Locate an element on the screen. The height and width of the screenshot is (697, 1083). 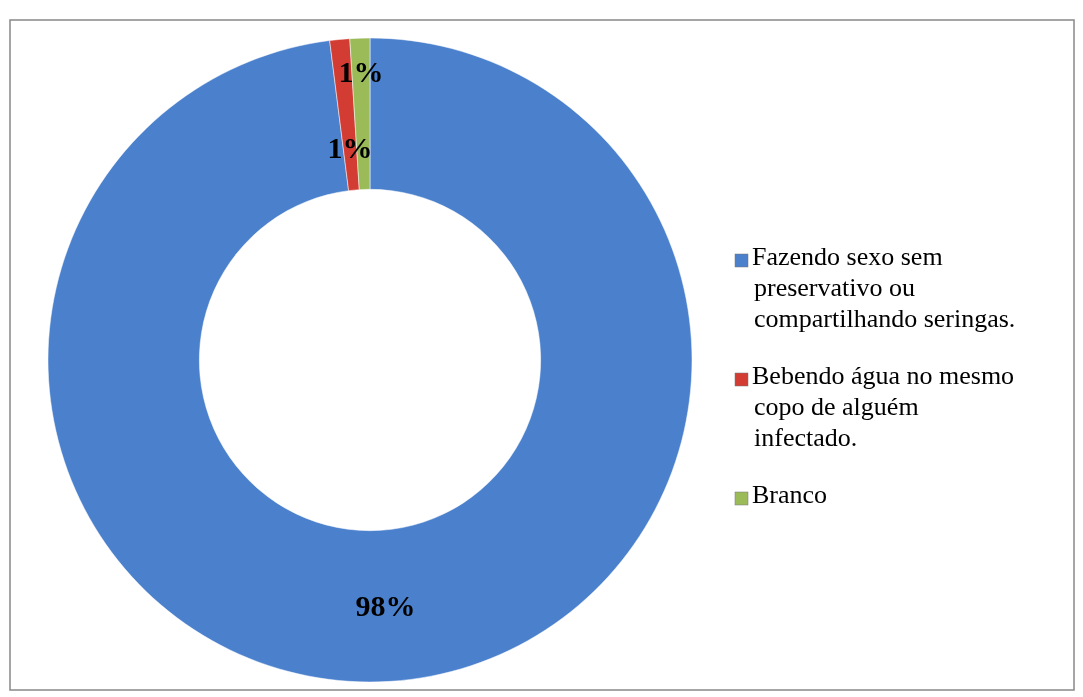
data-label: 98% is located at coordinates (385, 606).